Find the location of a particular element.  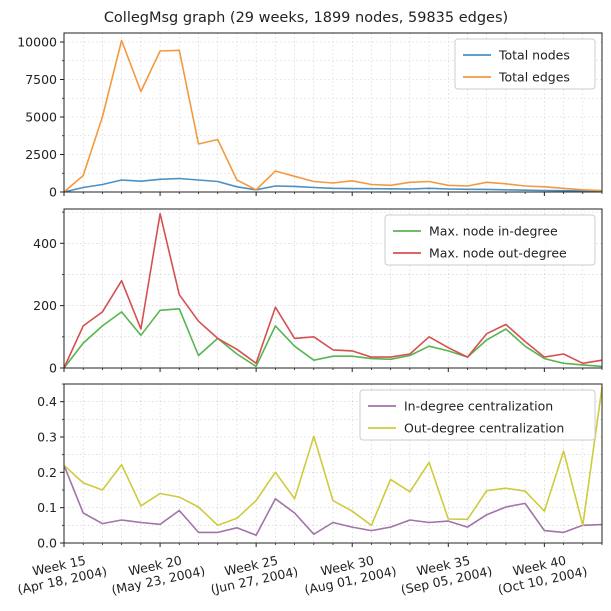

x-tick-label: Week 15(Apr 18, 2004) is located at coordinates (60, 573).